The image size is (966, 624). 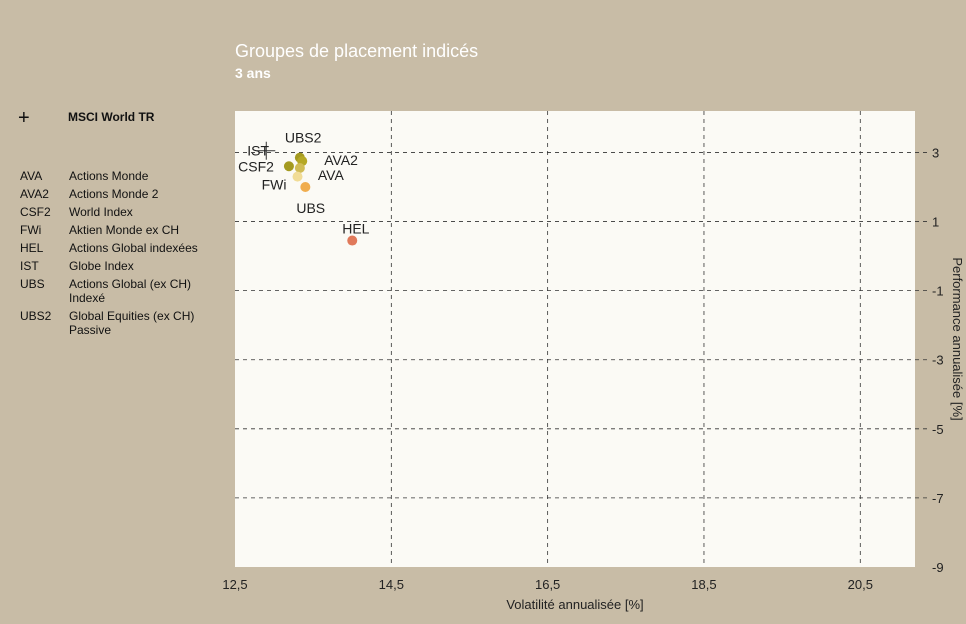 I want to click on y-tick-label: -1, so click(x=938, y=291).